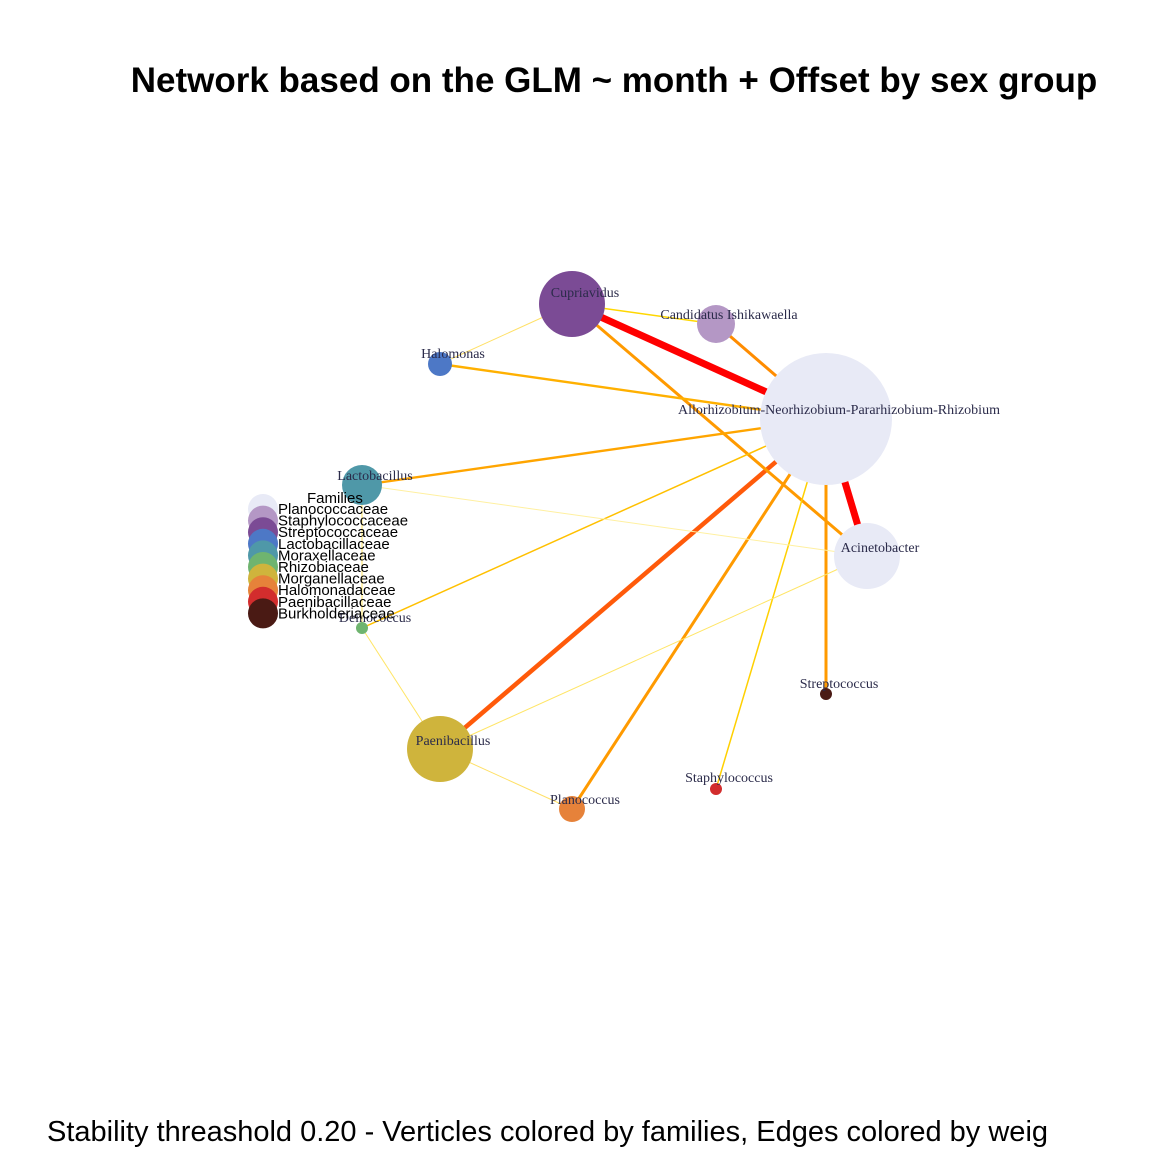 The image size is (1152, 1152). Describe the element at coordinates (839, 684) in the screenshot. I see `node-label-streptococcus: Streptococcus` at that location.